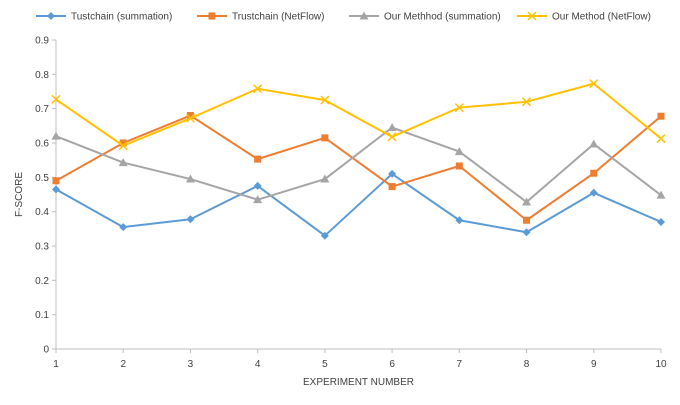 The image size is (680, 405). I want to click on legend-item: Trustchain (NetFlow), so click(260, 17).